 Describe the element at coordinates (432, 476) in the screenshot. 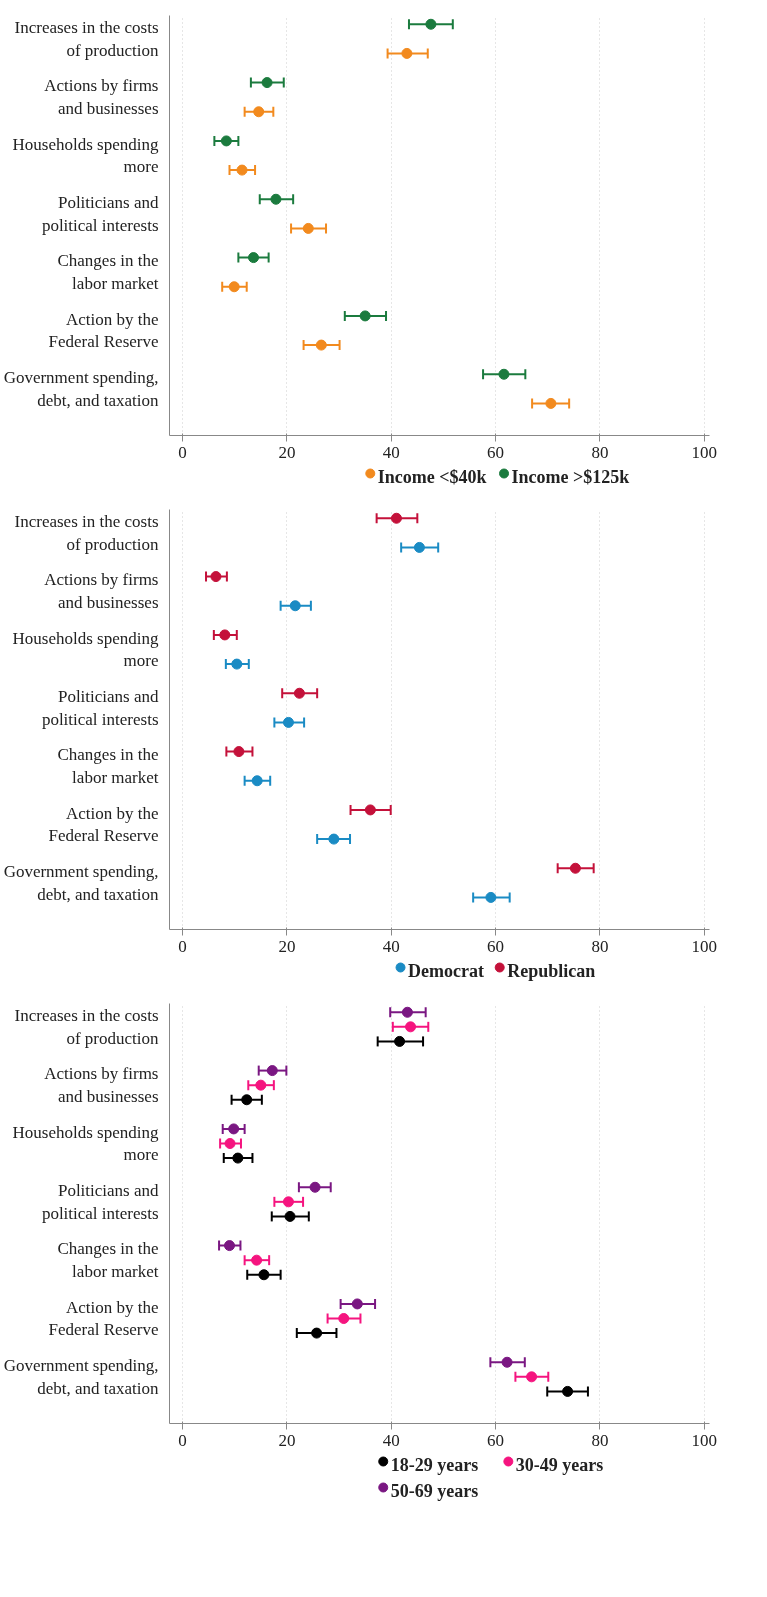

I see `legend-label: Income <$40k` at that location.